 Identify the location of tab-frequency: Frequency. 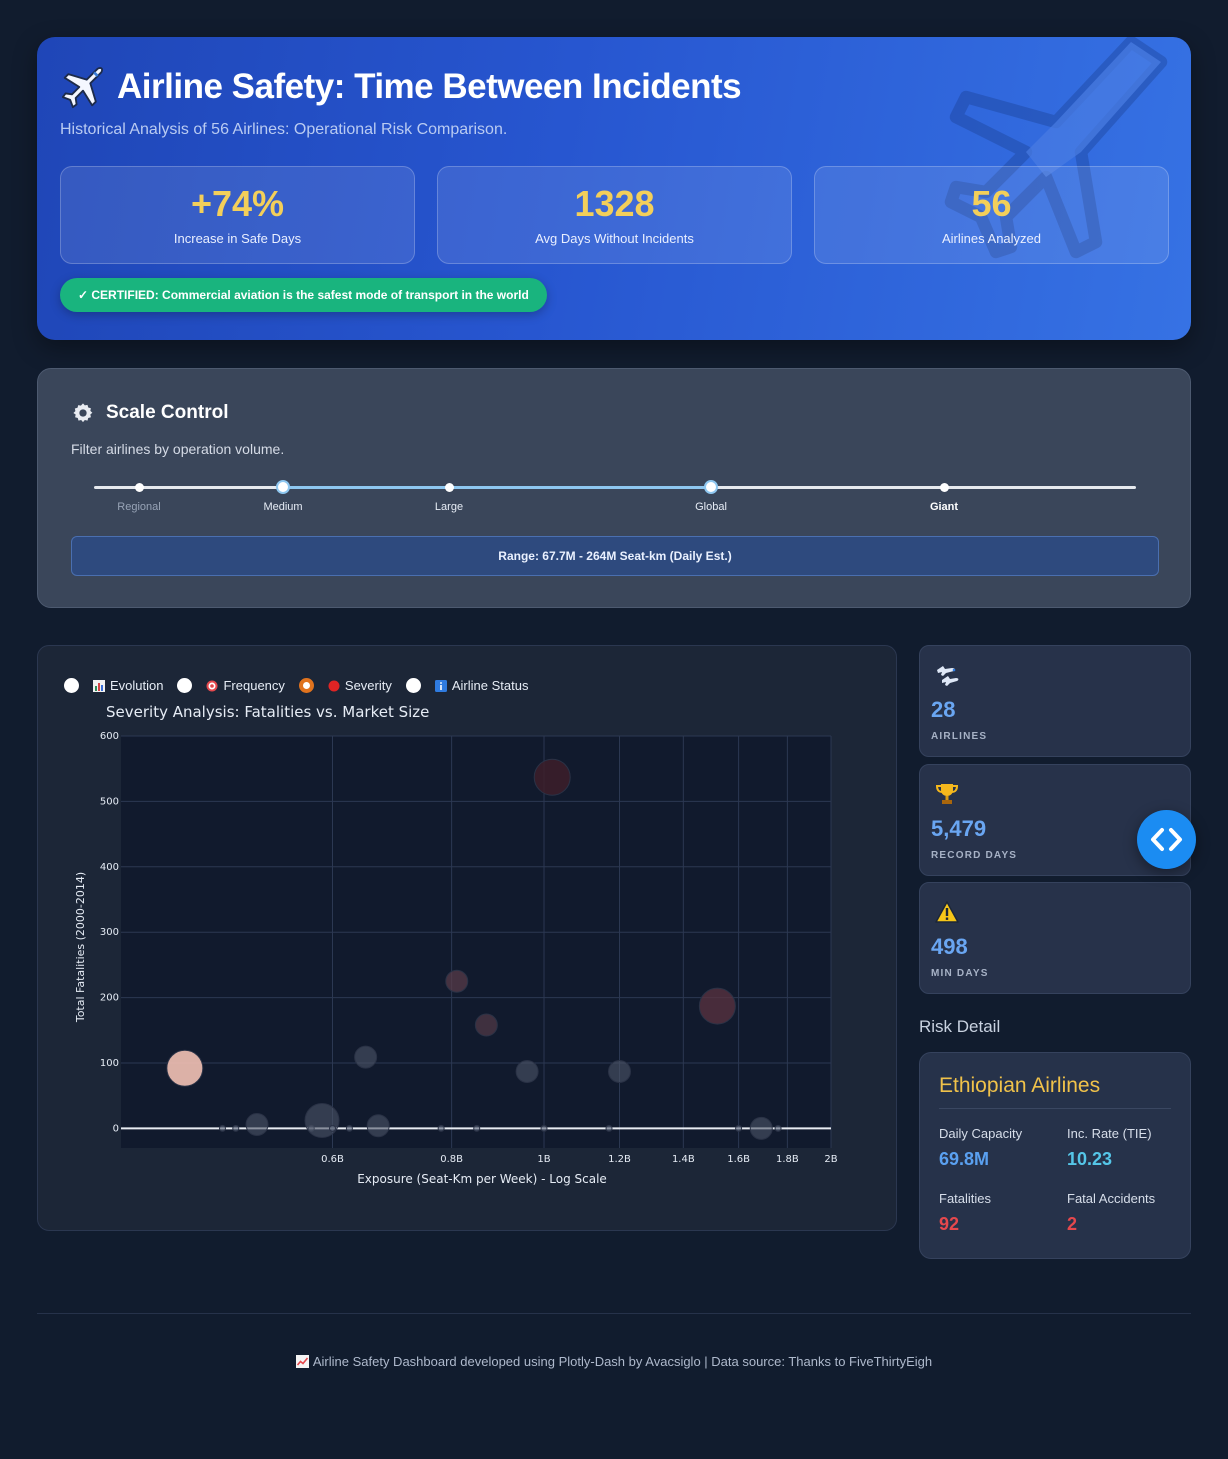
(231, 685).